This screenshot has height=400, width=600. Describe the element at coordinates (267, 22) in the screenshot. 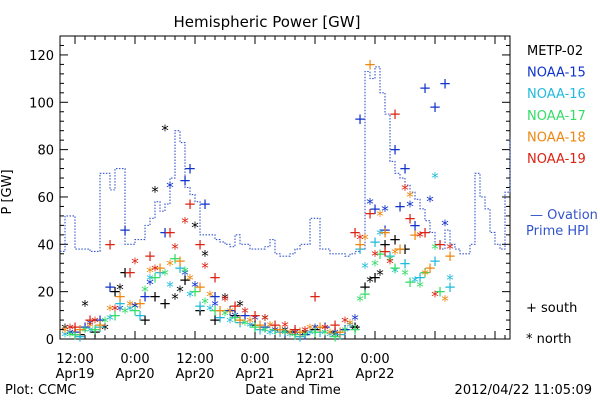

I see `chart-title: Hemispheric Power [GW]` at that location.